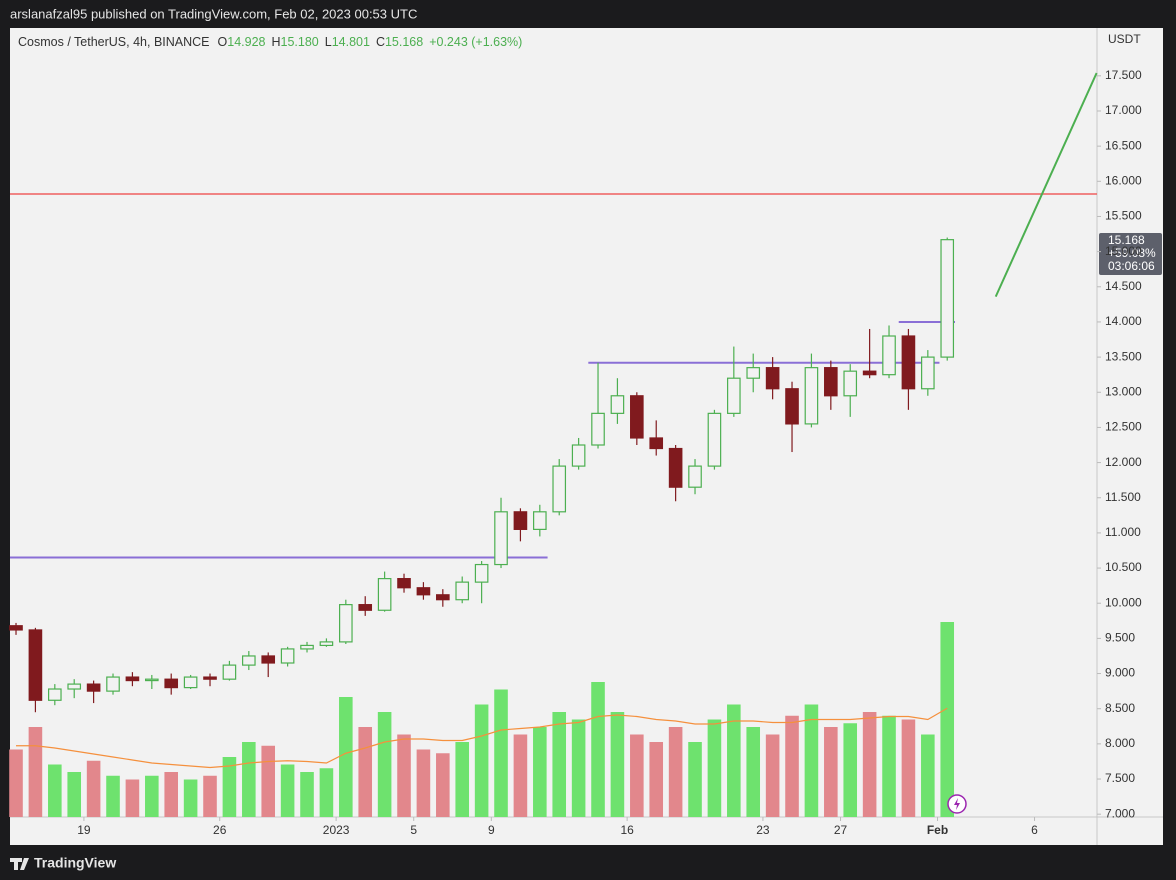  I want to click on x-tick-label: 2023, so click(336, 830).